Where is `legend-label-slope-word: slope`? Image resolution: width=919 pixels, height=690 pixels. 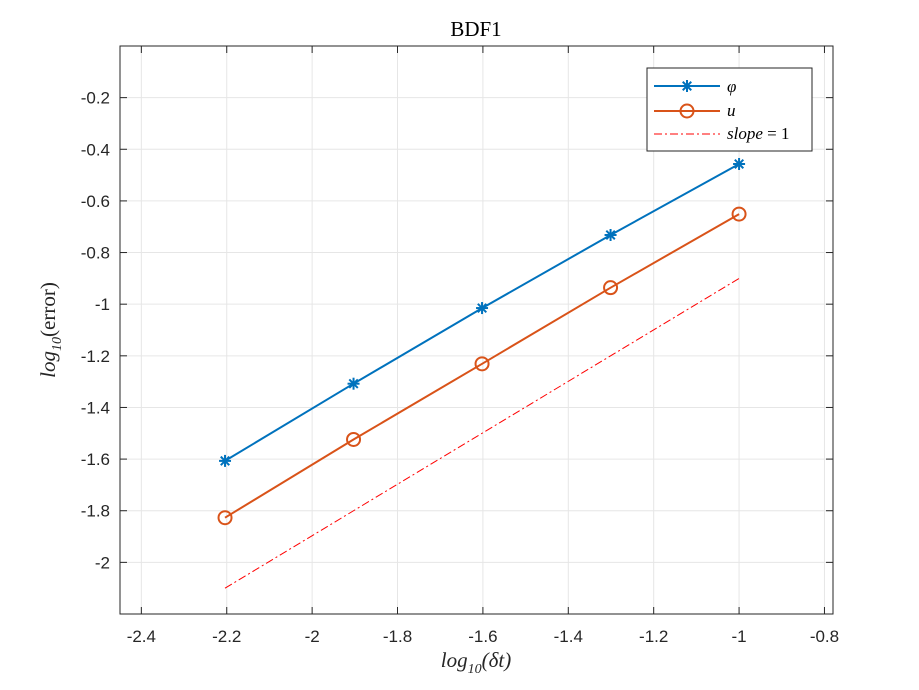 legend-label-slope-word: slope is located at coordinates (745, 133).